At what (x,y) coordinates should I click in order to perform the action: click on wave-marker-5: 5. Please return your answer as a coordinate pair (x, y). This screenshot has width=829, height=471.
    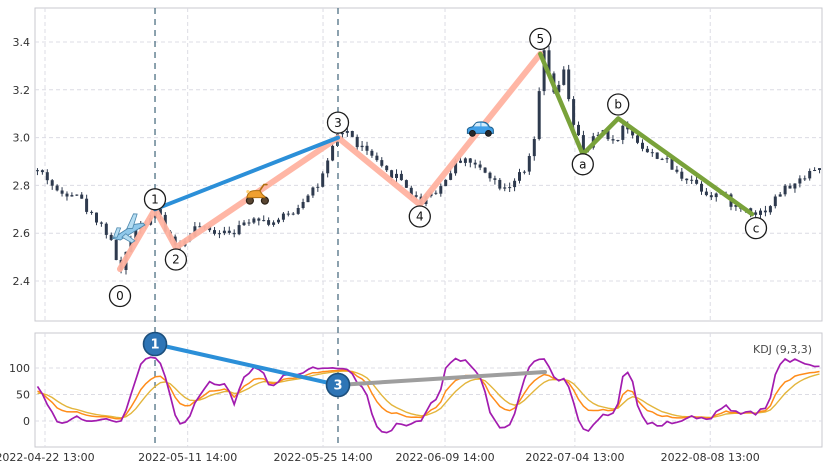
    Looking at the image, I should click on (540, 39).